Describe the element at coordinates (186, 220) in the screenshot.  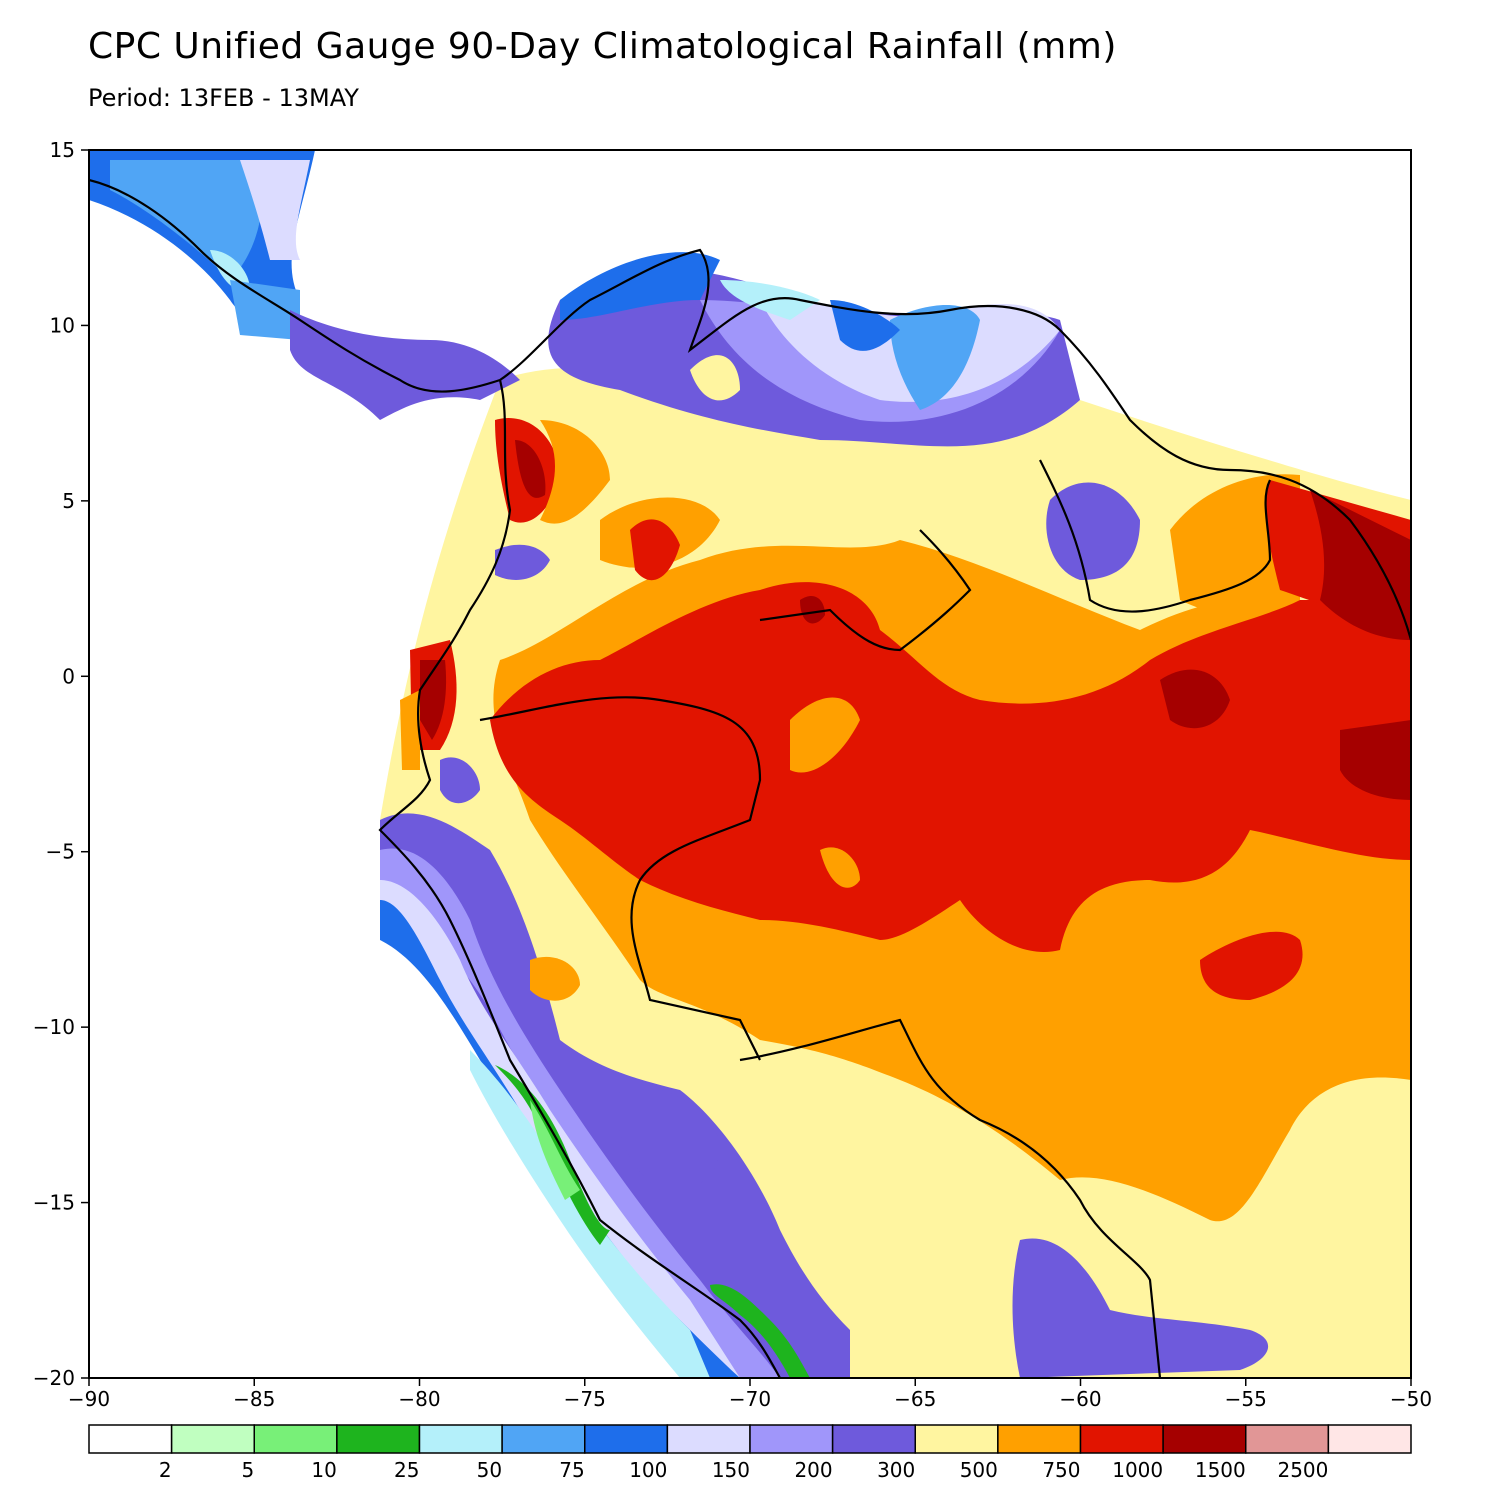
I see `rain-zone-75-cam` at that location.